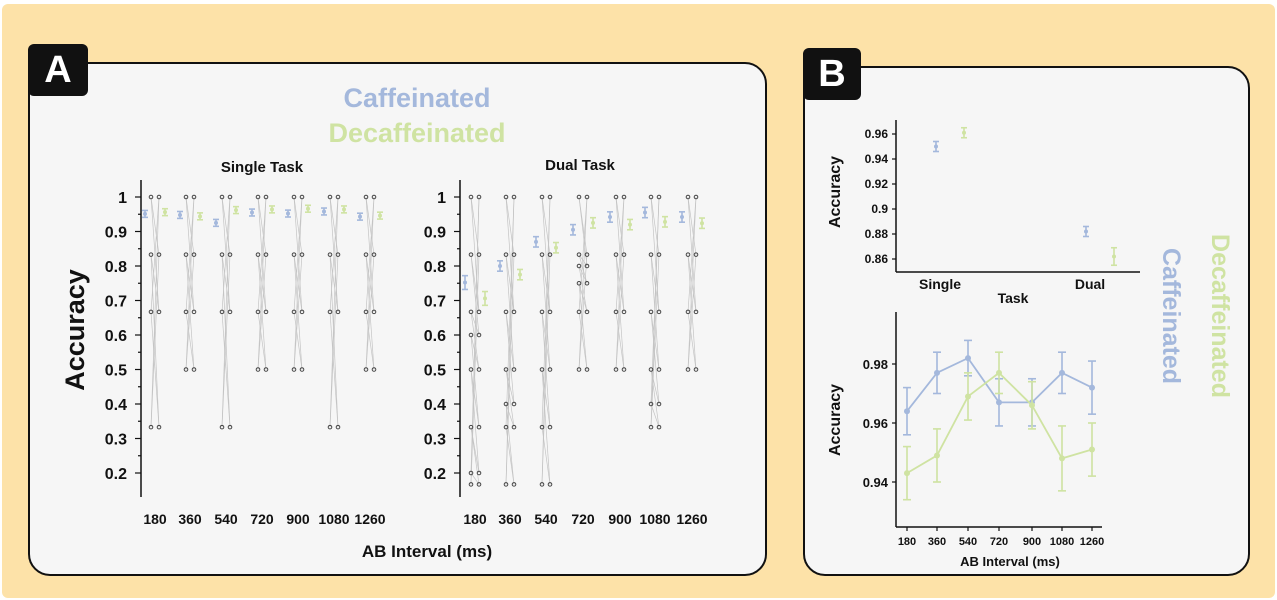 The width and height of the screenshot is (1277, 600). Describe the element at coordinates (877, 259) in the screenshot. I see `chart-b1-y-tick-label: 0.86` at that location.